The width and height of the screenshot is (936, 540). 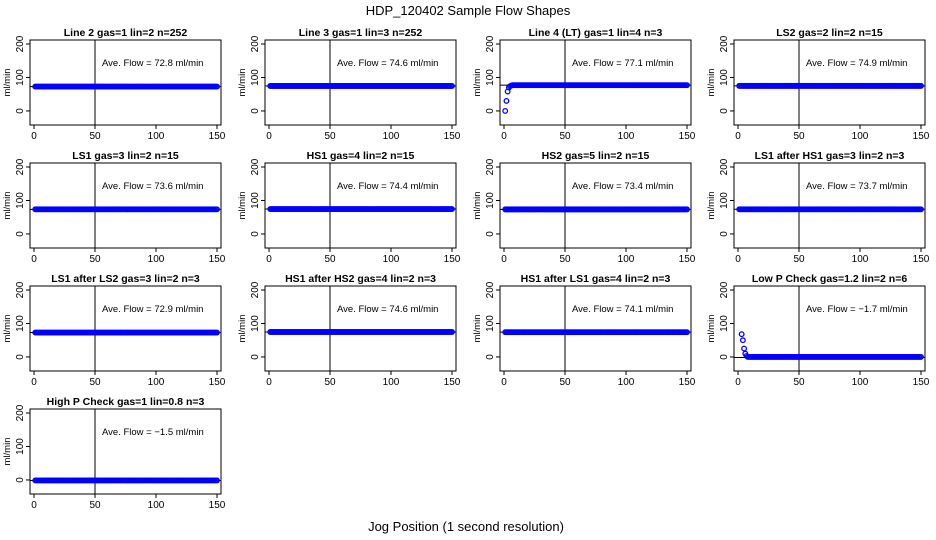 I want to click on average-flow-annotation: Ave. Flow = −1.7 ml/min, so click(x=857, y=309).